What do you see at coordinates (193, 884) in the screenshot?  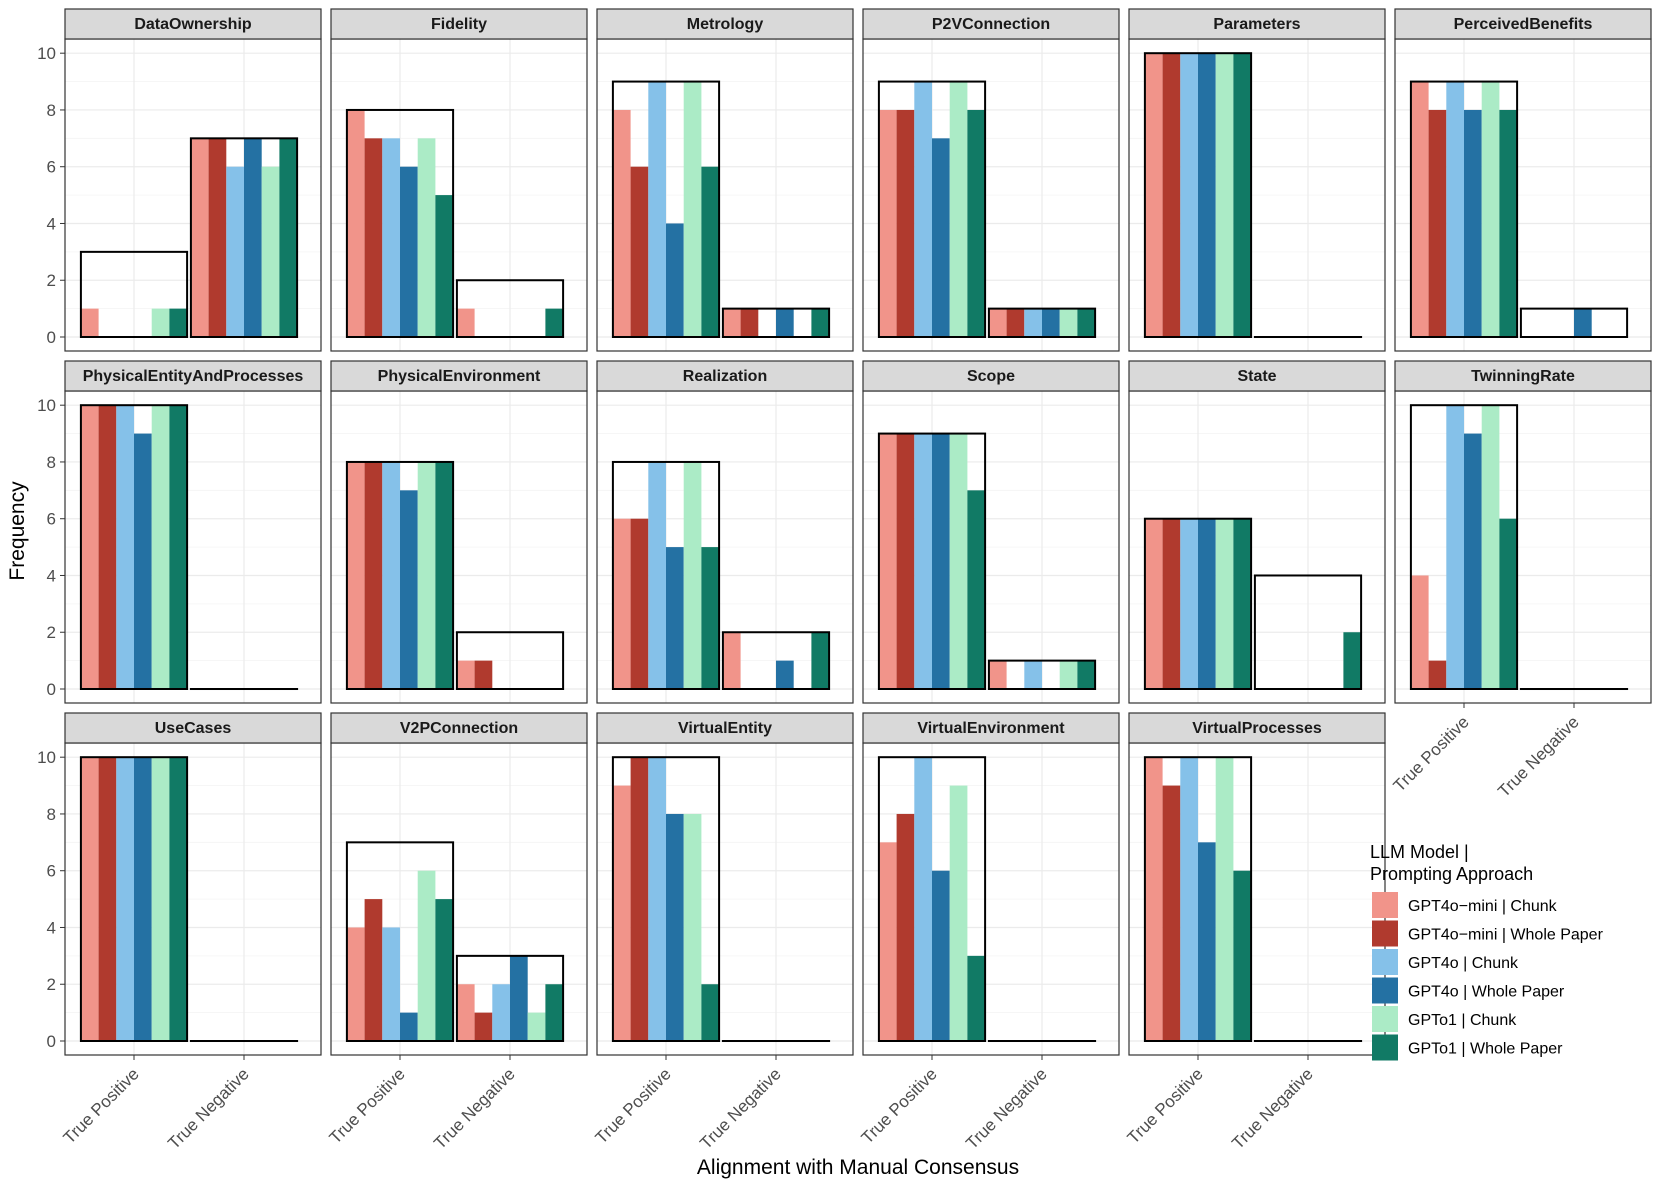 I see `facet-usecases: UseCases` at bounding box center [193, 884].